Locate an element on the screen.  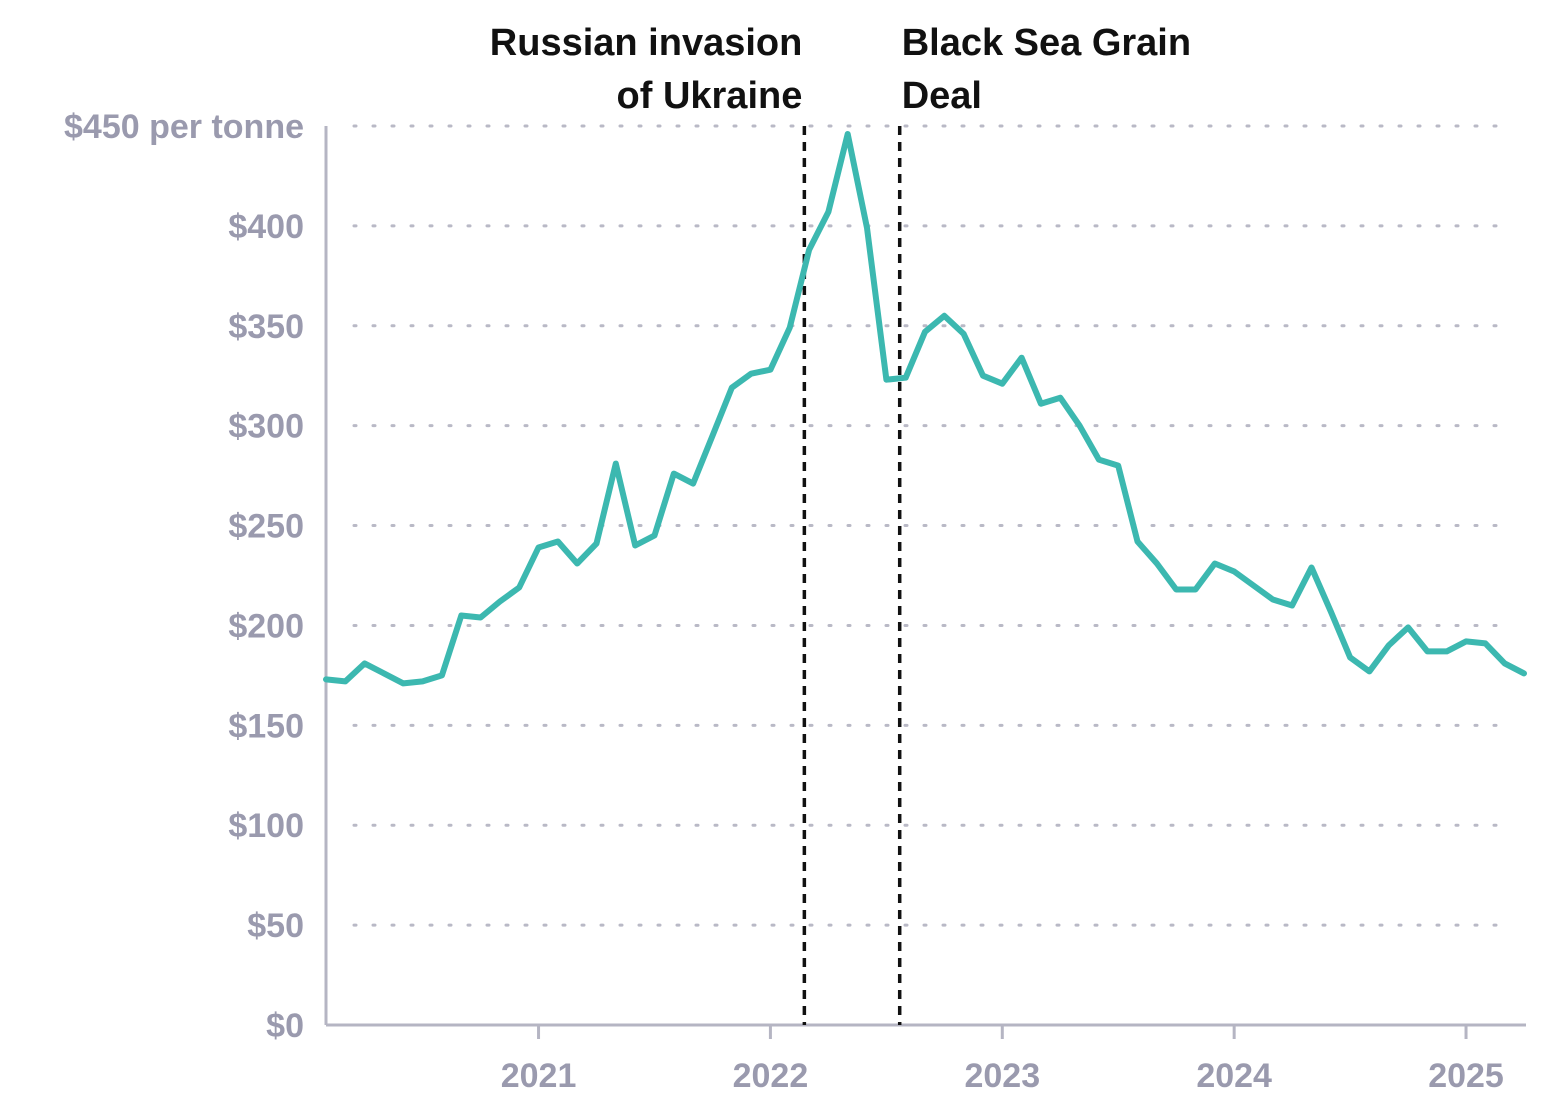
x-tick-label: 2024 is located at coordinates (1234, 1076).